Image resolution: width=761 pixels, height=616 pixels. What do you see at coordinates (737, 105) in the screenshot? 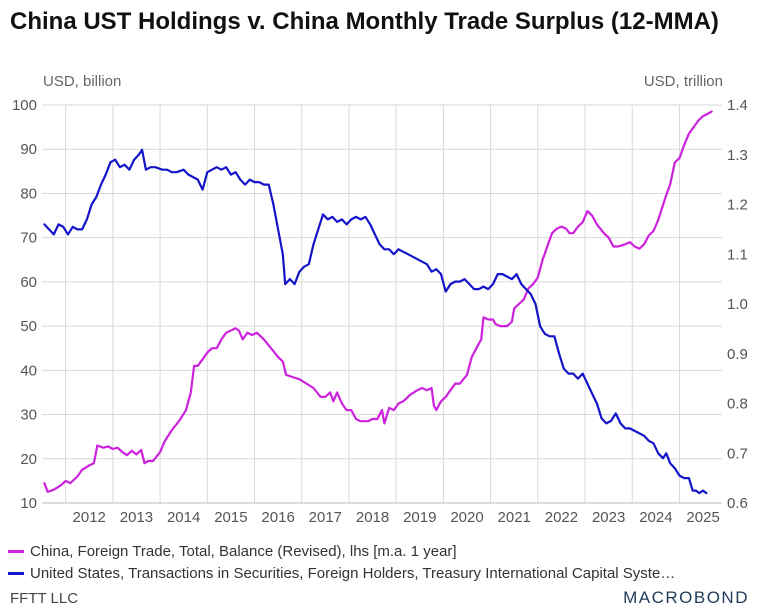
I see `y-right-tick-label: 1.4` at bounding box center [737, 105].